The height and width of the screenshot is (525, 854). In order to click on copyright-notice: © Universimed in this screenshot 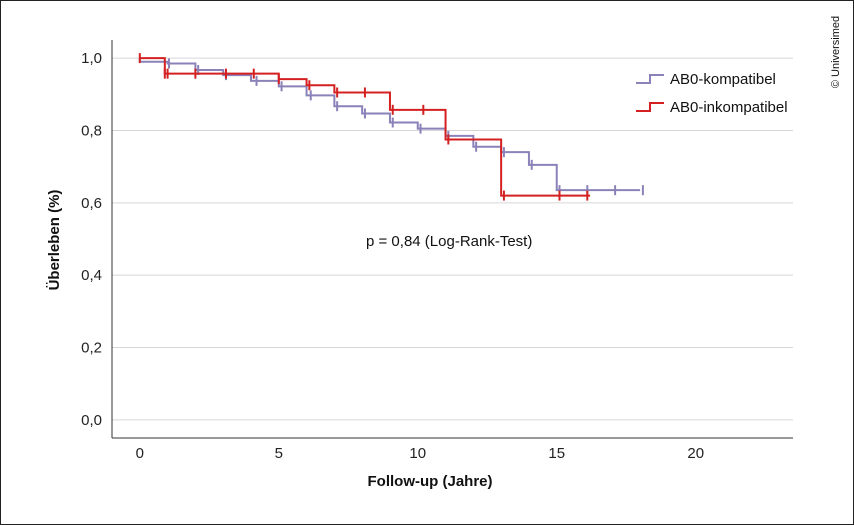, I will do `click(836, 52)`.